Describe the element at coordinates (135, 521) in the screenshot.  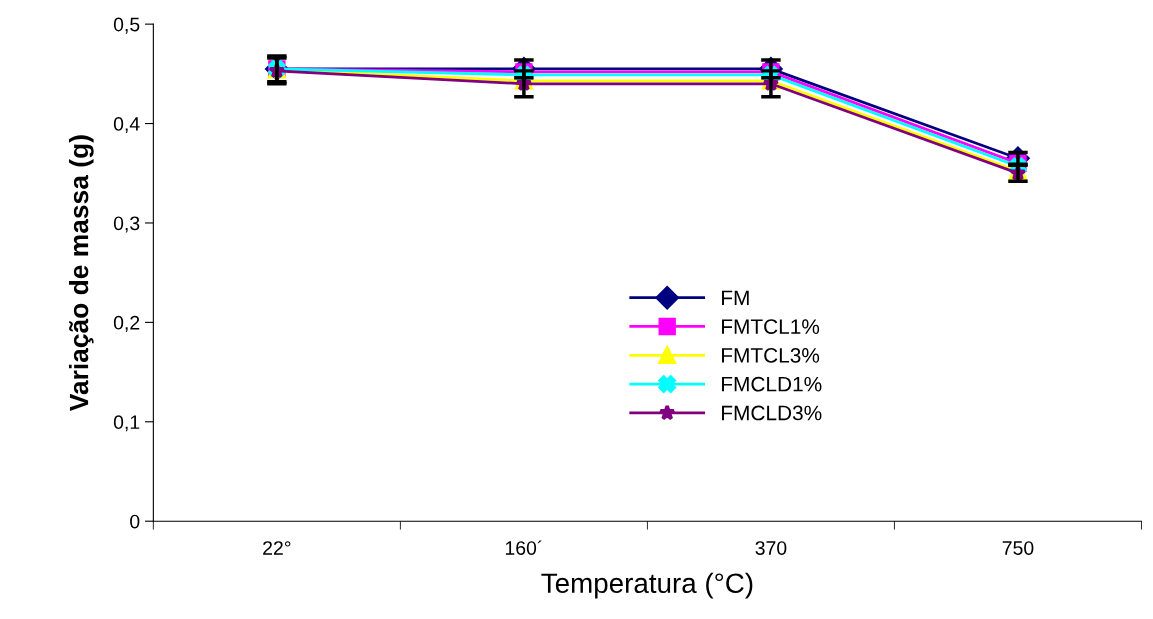
I see `y-tick-label: 0` at that location.